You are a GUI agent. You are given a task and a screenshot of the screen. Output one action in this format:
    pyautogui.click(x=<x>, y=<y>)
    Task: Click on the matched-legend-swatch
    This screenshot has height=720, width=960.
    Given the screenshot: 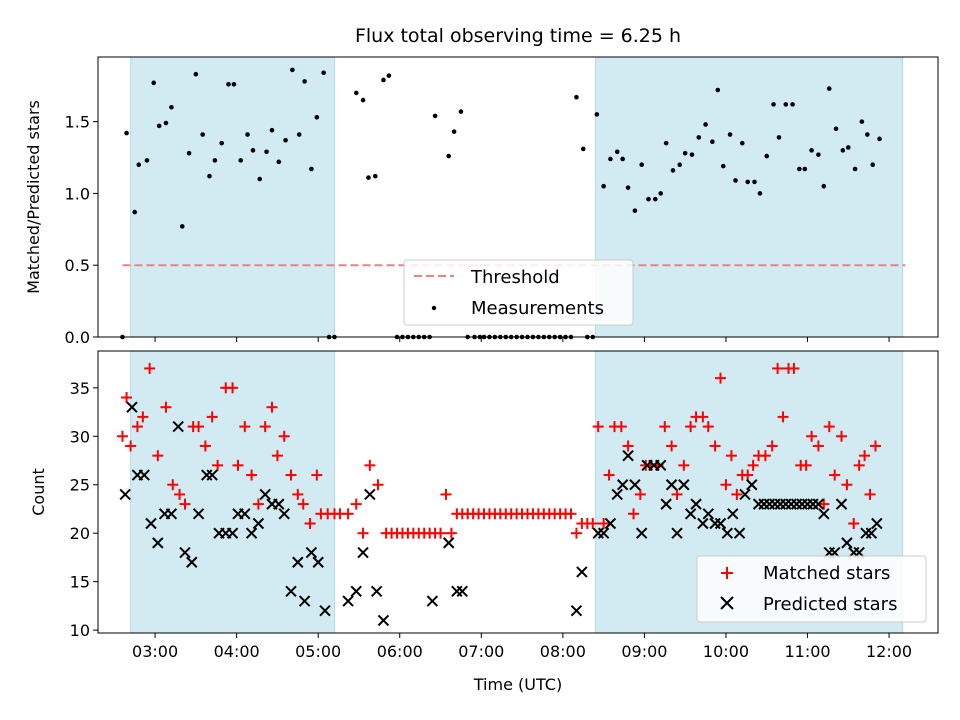 What is the action you would take?
    pyautogui.click(x=727, y=573)
    